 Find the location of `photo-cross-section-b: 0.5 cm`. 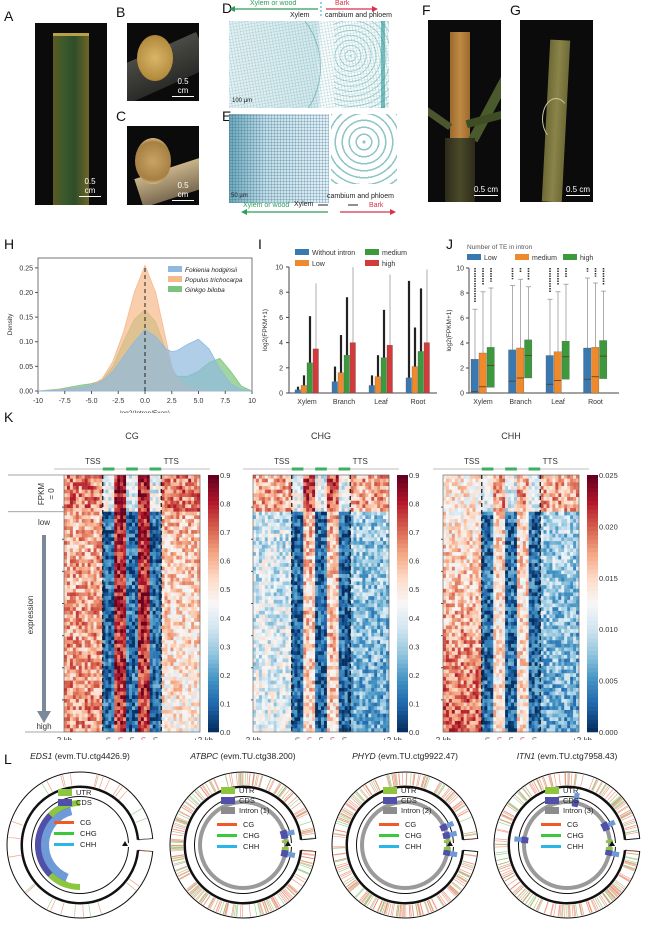

photo-cross-section-b: 0.5 cm is located at coordinates (163, 62).